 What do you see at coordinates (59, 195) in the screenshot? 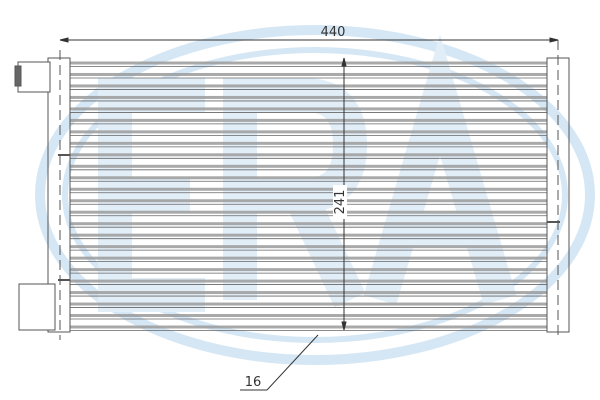
I see `left-tank` at bounding box center [59, 195].